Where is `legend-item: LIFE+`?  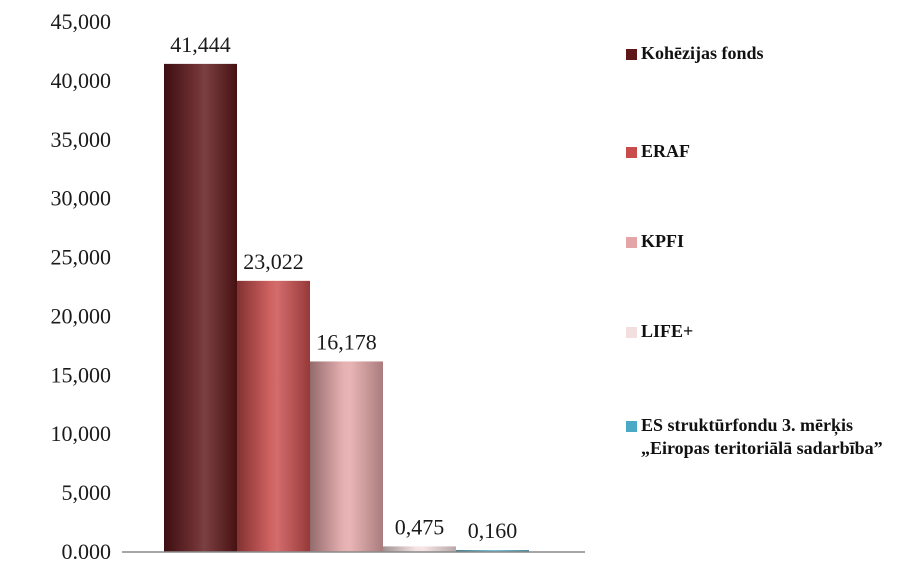
legend-item: LIFE+ is located at coordinates (659, 331).